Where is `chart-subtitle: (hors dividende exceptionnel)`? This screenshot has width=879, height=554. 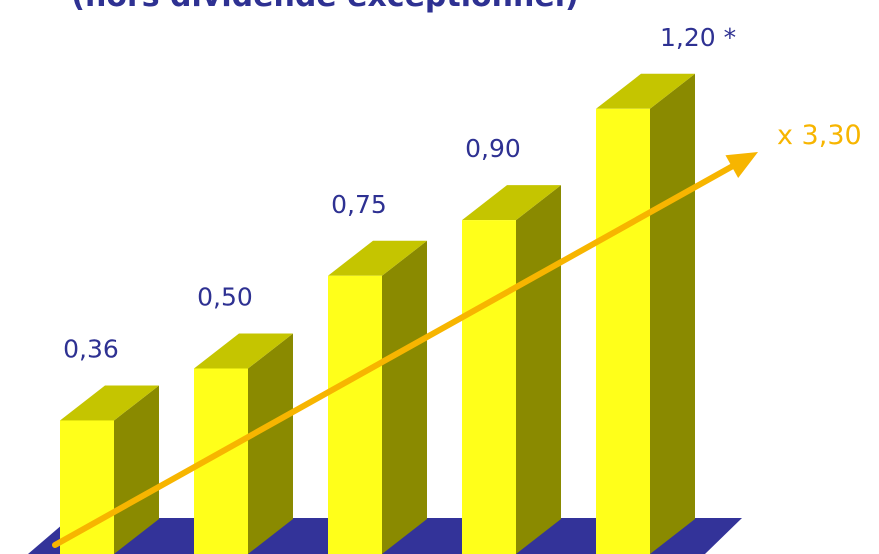 chart-subtitle: (hors dividende exceptionnel) is located at coordinates (324, 7).